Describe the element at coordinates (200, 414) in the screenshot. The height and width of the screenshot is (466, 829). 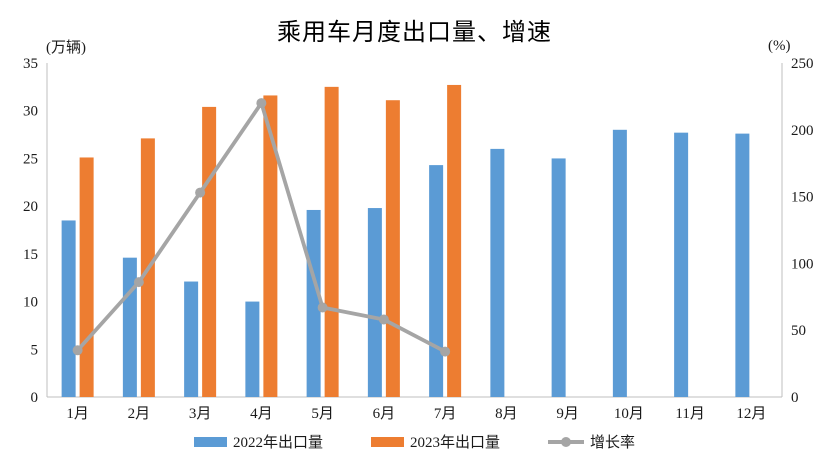
I see `svg-text: 3月` at that location.